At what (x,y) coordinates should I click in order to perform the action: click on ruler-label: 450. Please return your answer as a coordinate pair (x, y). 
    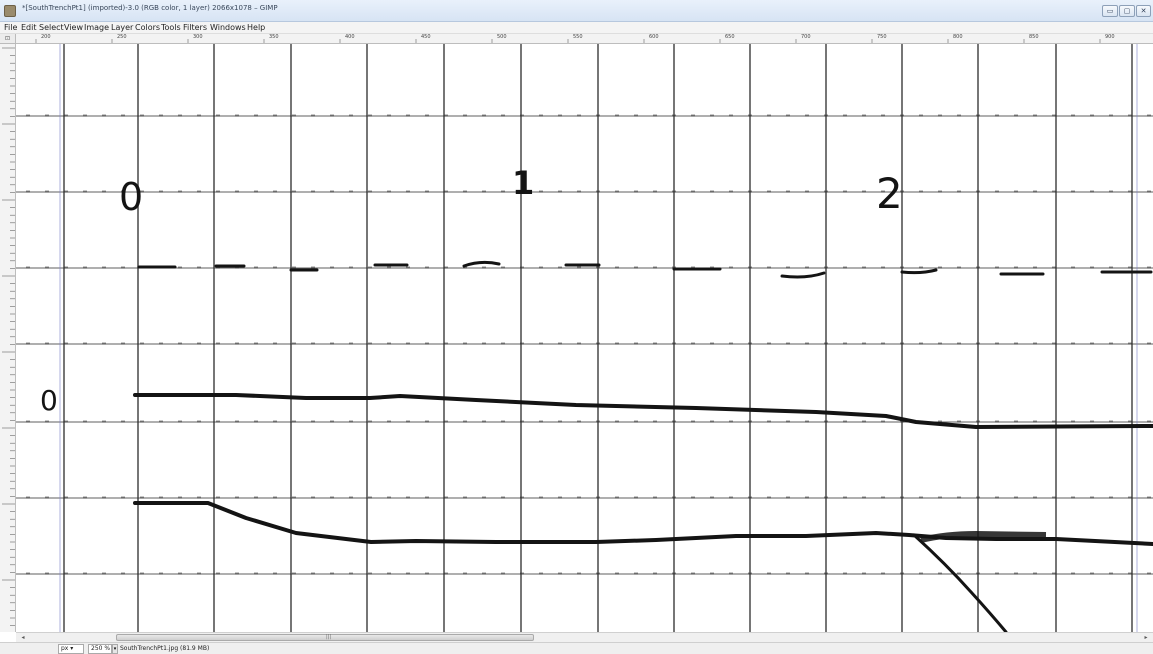
    Looking at the image, I should click on (426, 37).